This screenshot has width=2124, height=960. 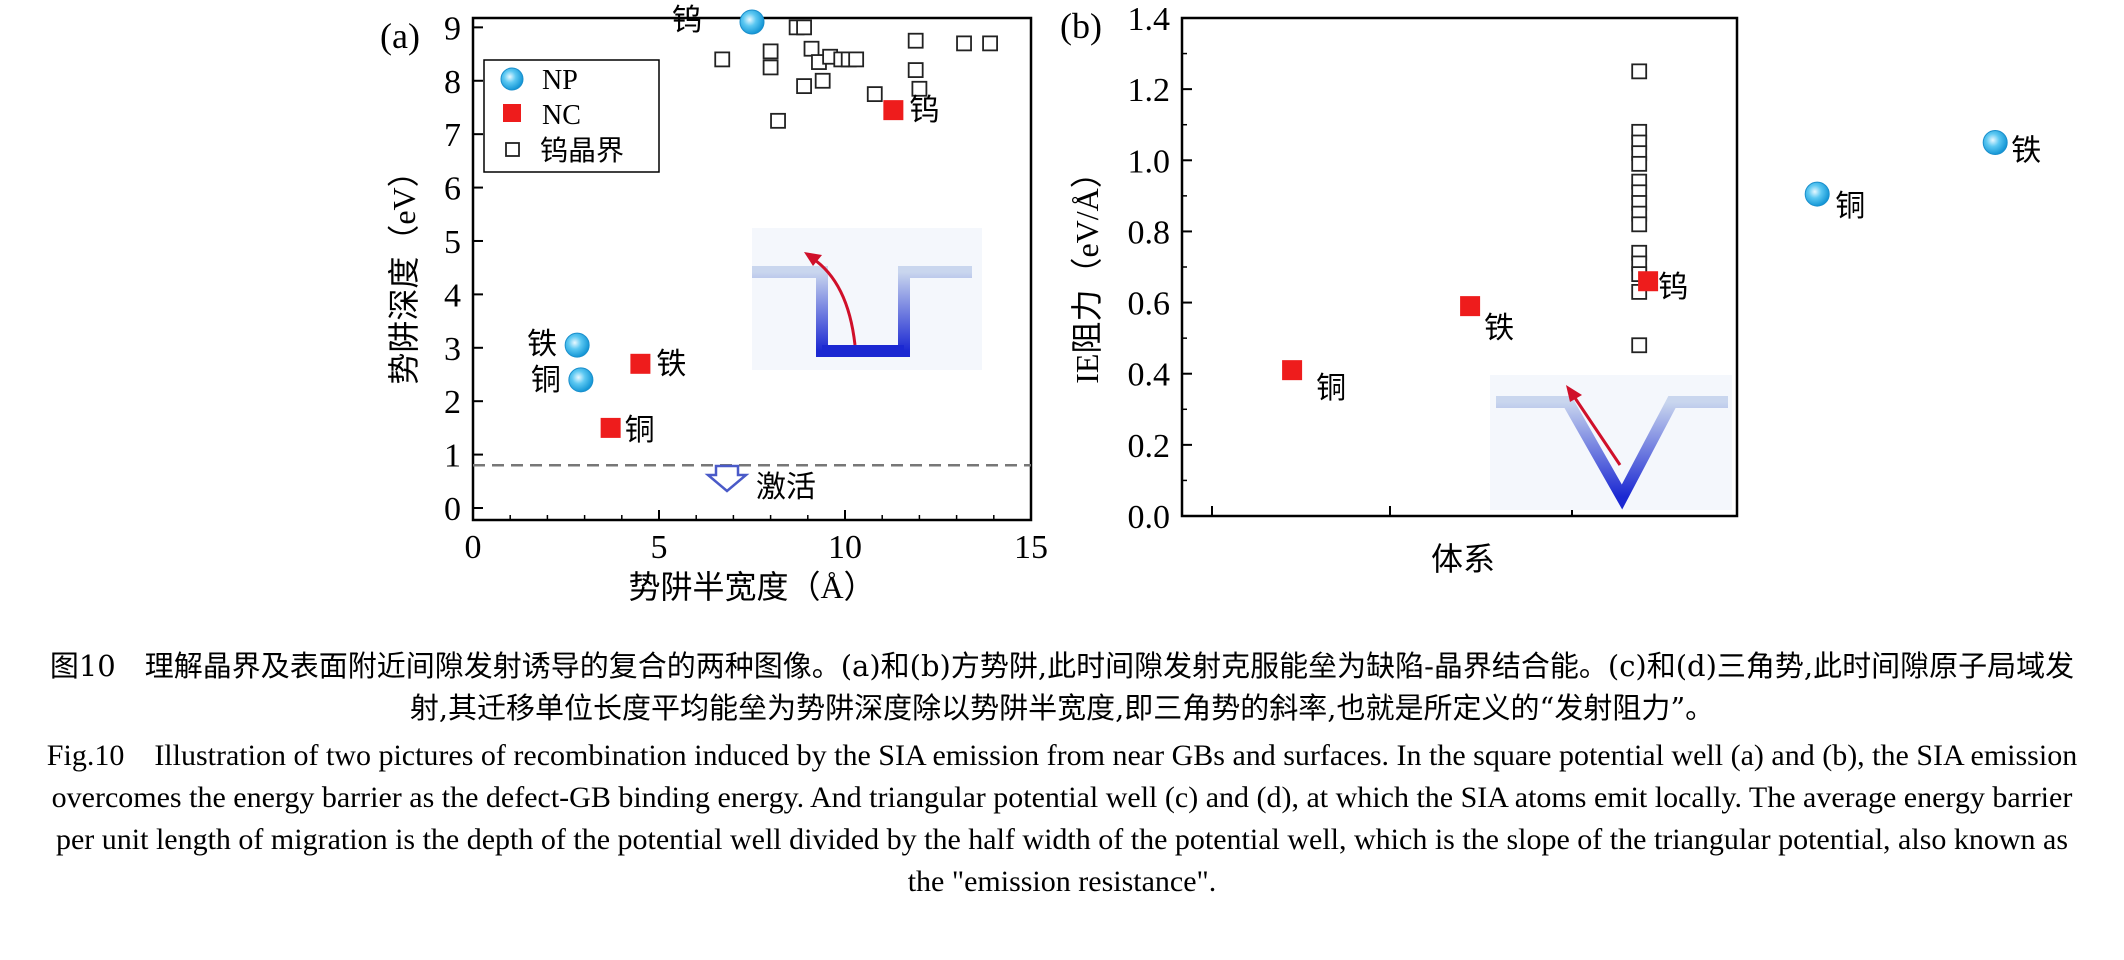 I want to click on y-tick-label: 4, so click(x=452, y=295).